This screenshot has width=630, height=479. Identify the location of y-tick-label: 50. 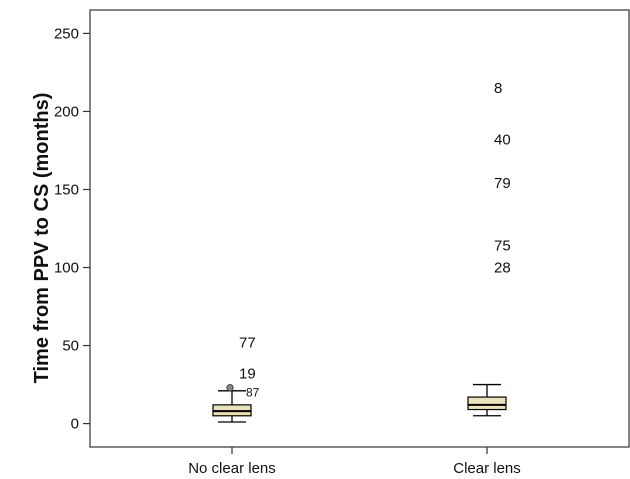
(70, 346).